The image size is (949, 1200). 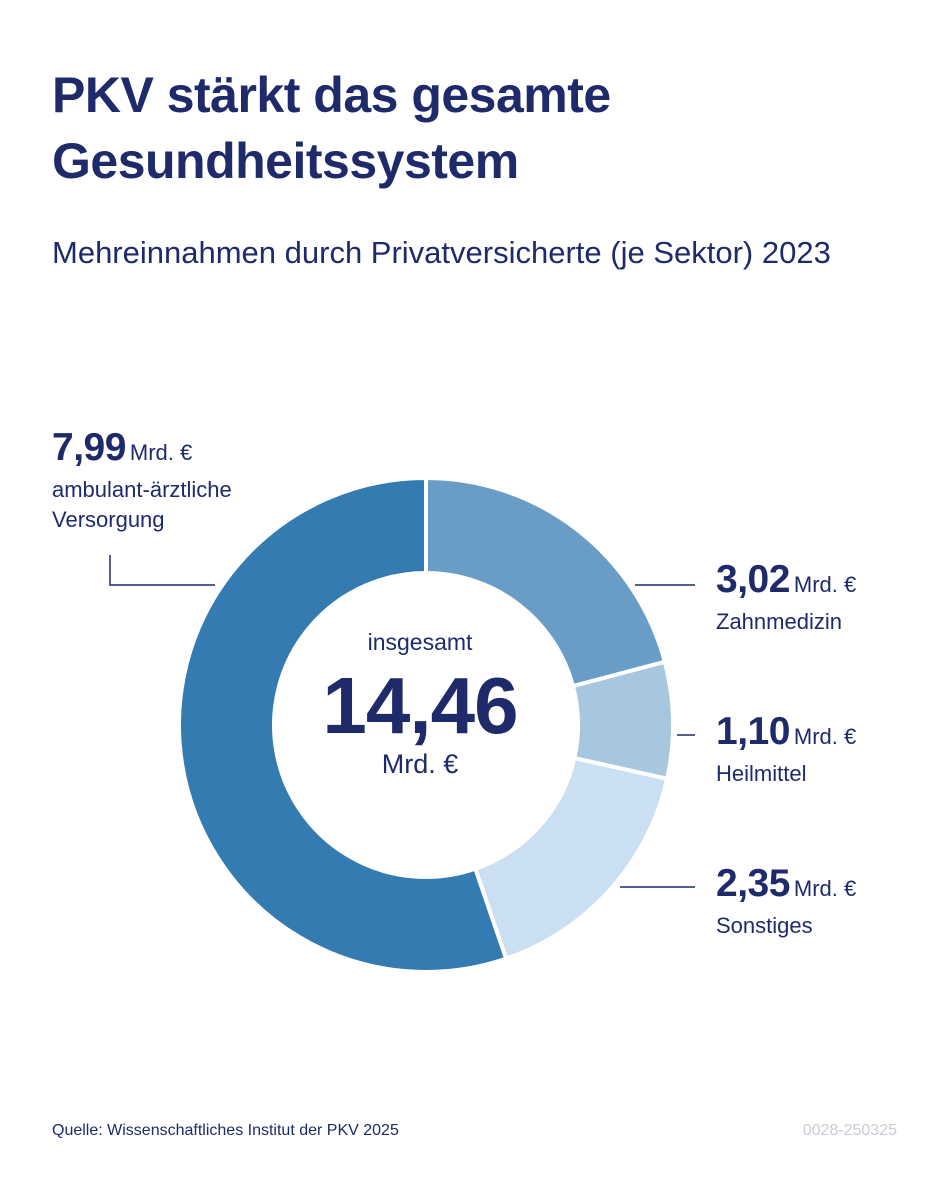 What do you see at coordinates (331, 128) in the screenshot?
I see `chart-title: PKV stärkt das gesamte Gesundheitssystem` at bounding box center [331, 128].